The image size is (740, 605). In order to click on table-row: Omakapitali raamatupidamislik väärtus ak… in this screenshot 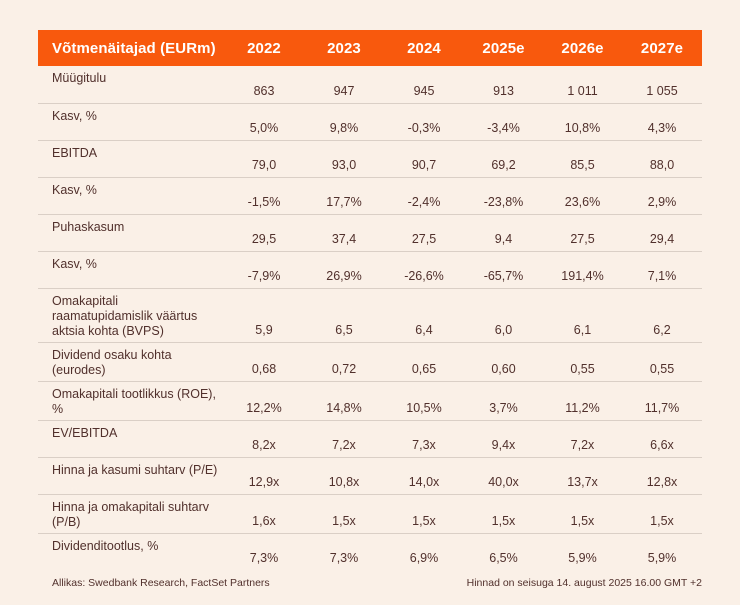, I will do `click(370, 315)`.